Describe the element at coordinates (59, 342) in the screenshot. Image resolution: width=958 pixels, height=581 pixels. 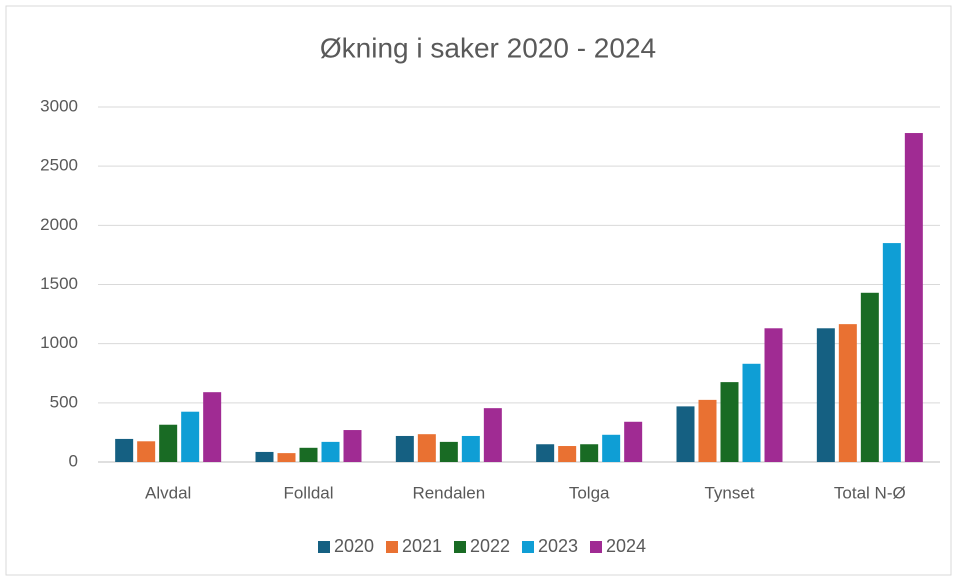
I see `y-tick-label: 1000` at that location.